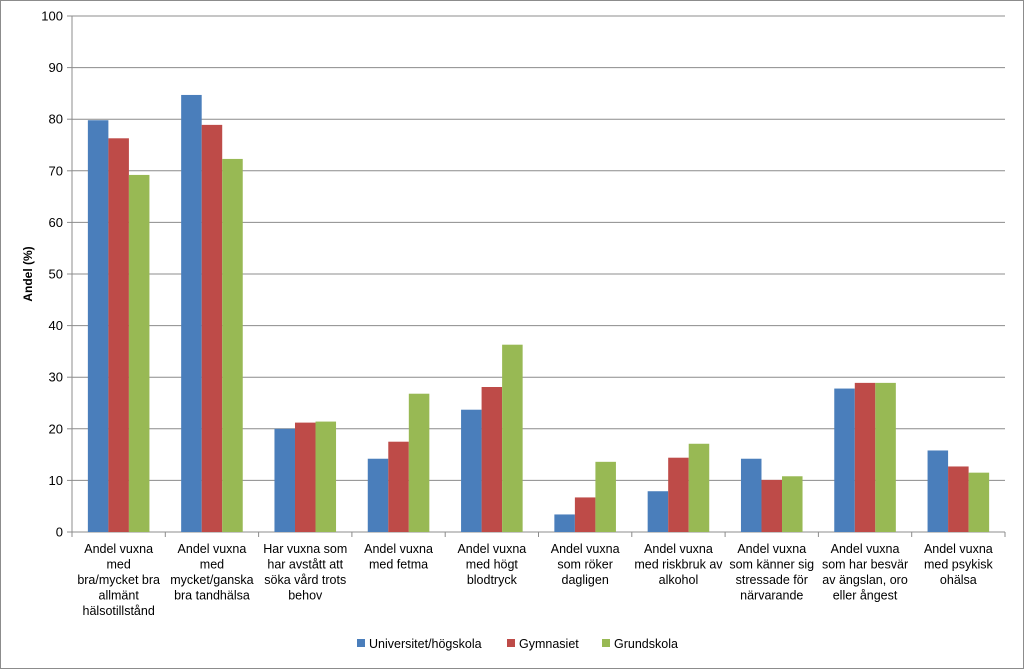  What do you see at coordinates (491, 564) in the screenshot?
I see `x-tick-label: Andel vuxna med högt blodtryck` at bounding box center [491, 564].